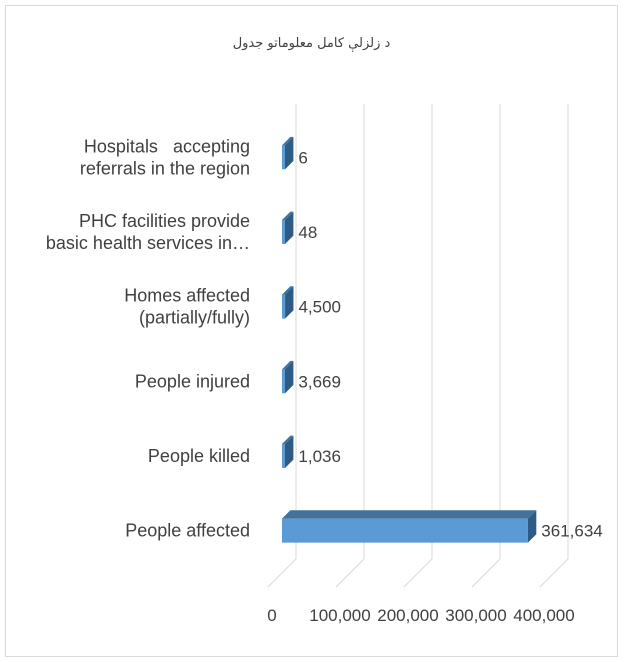 Image resolution: width=624 pixels, height=662 pixels. What do you see at coordinates (165, 168) in the screenshot?
I see `category-label-line: referrals in the region` at bounding box center [165, 168].